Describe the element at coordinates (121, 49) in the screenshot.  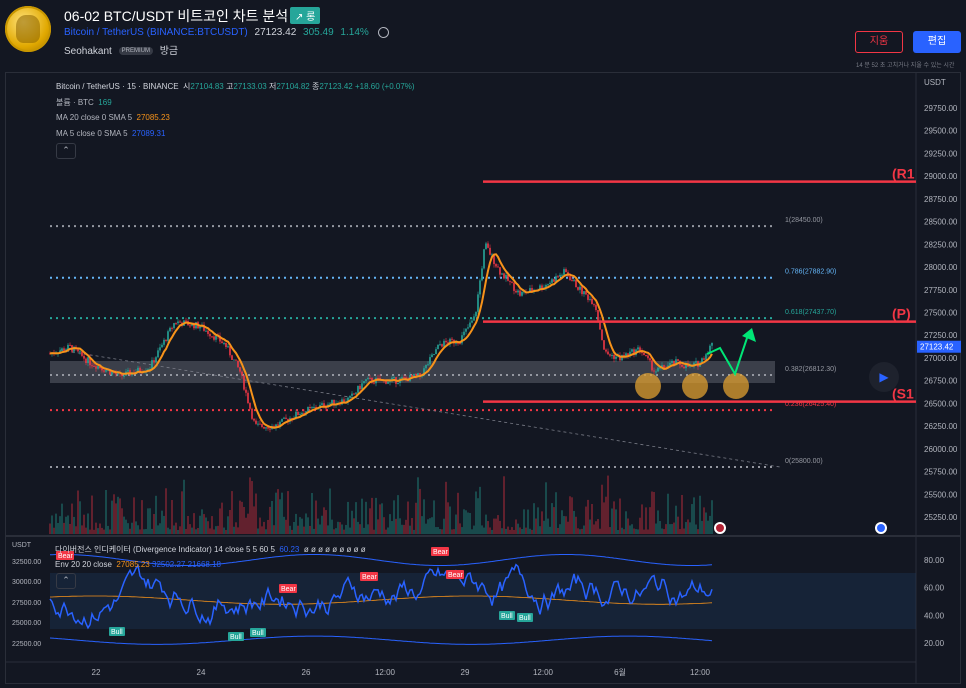
I see `author-line: Seohakant PREMIUM 방금` at that location.